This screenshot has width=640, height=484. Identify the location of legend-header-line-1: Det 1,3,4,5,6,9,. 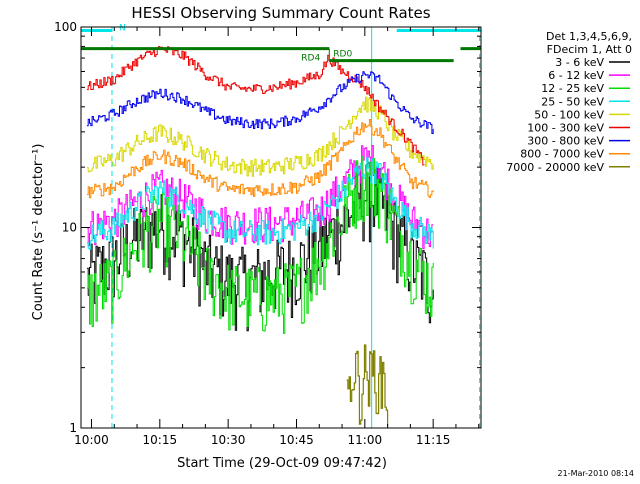
(589, 36).